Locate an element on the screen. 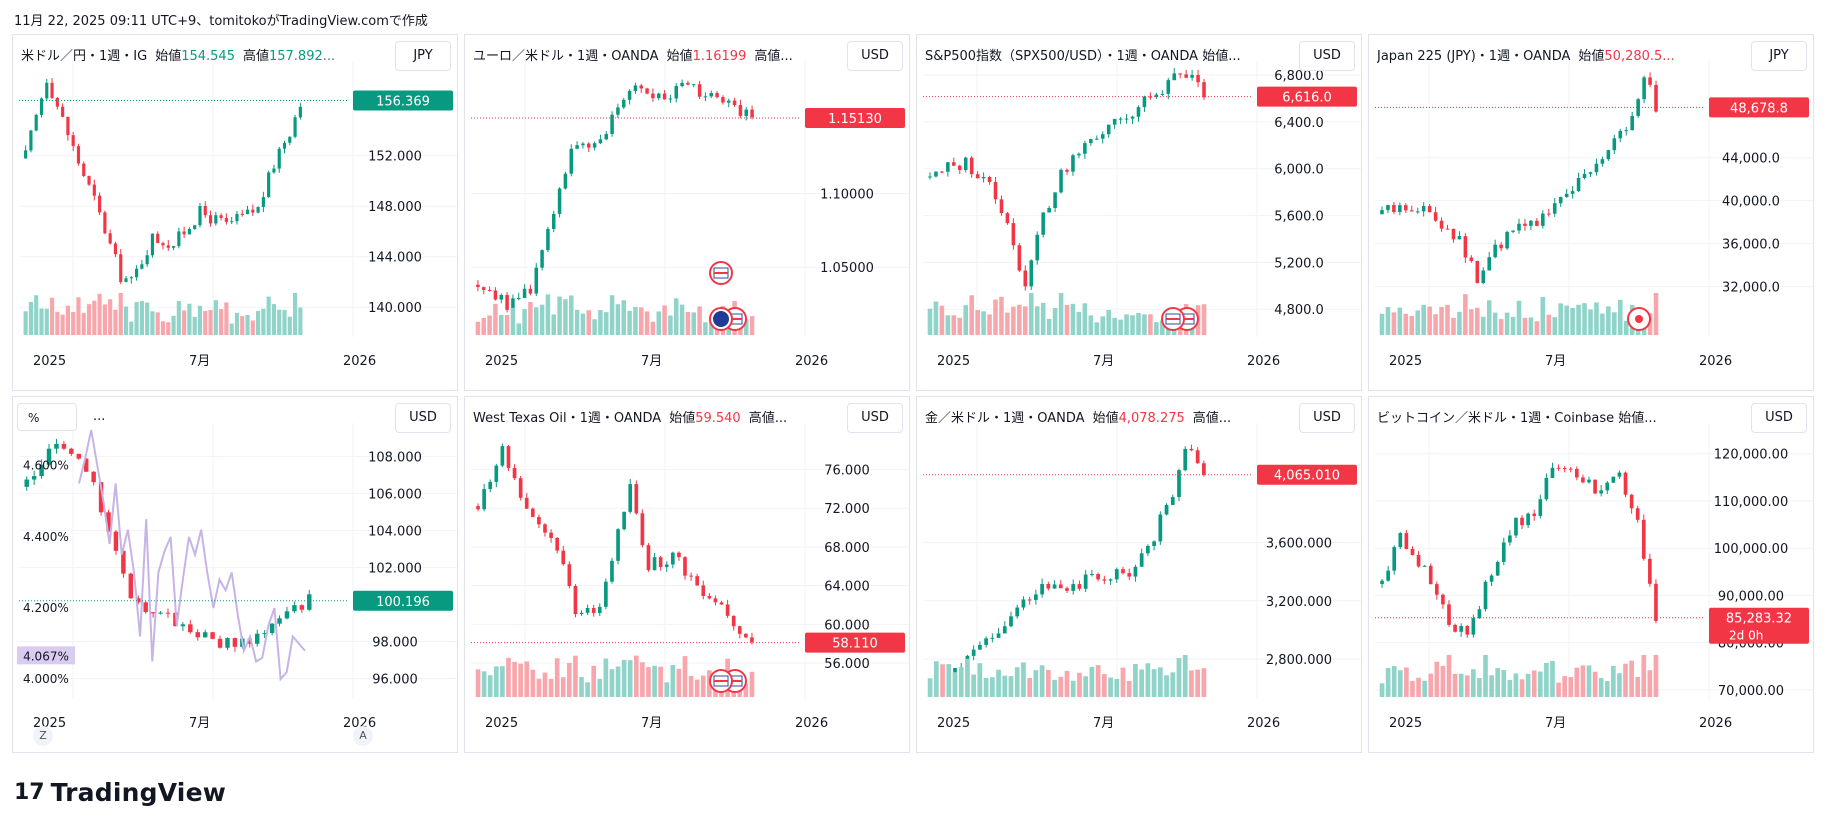 The width and height of the screenshot is (1825, 829). price-axis-tick-label: 32,000.0 is located at coordinates (1751, 288).